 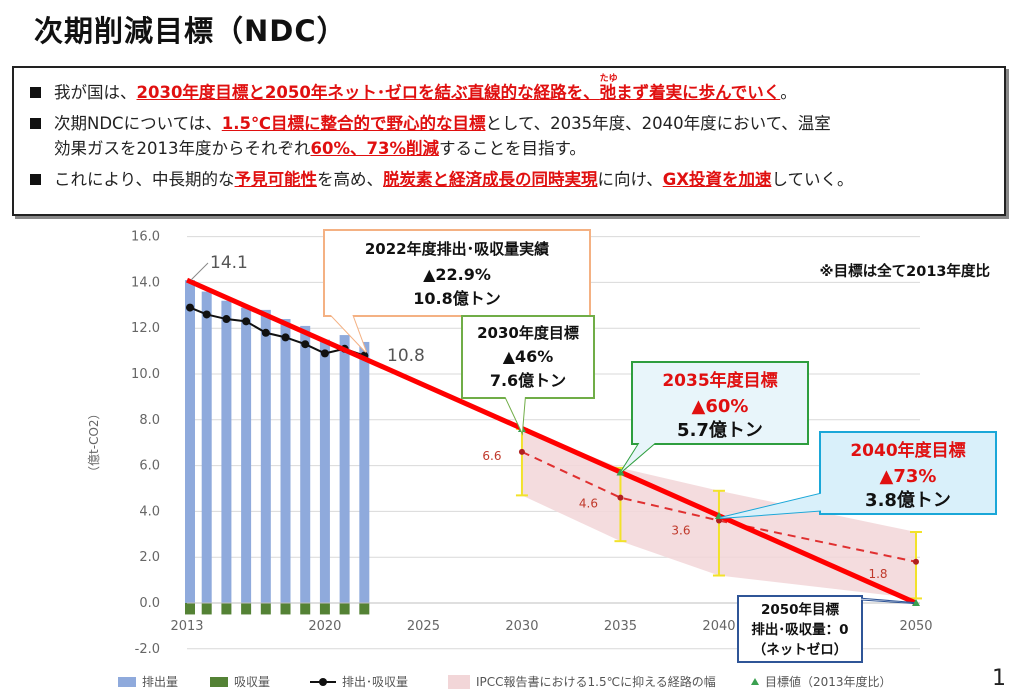 I want to click on callout-2022-line1: 2022年度排出･吸収量実績, so click(x=457, y=249).